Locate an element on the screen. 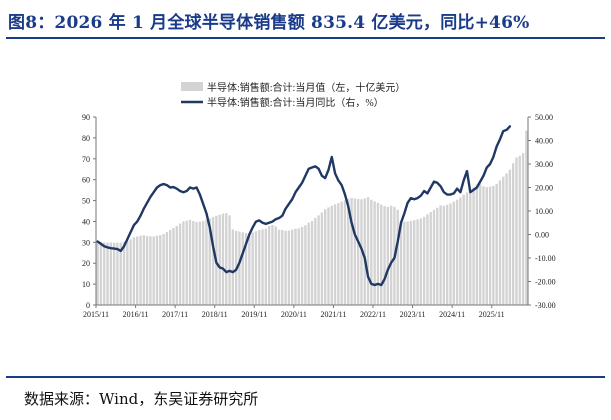 This screenshot has height=420, width=611. figure-title: 图8：2026 年 1 月全球半导体销售额 835.4 亿美元，同比+46% is located at coordinates (269, 23).